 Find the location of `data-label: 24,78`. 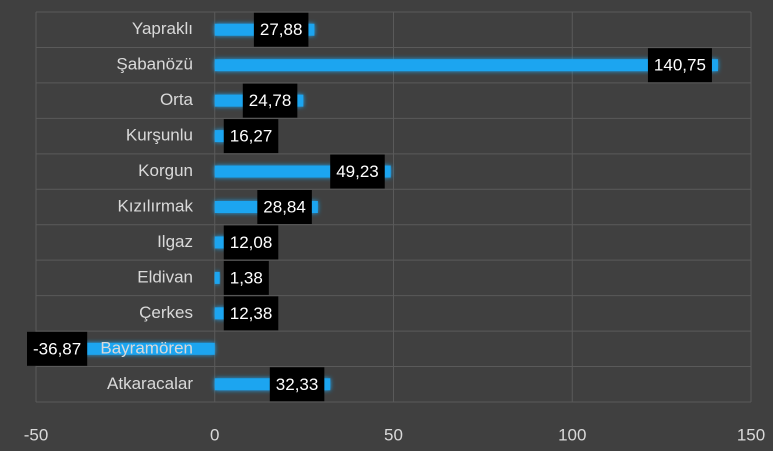

data-label: 24,78 is located at coordinates (270, 100).